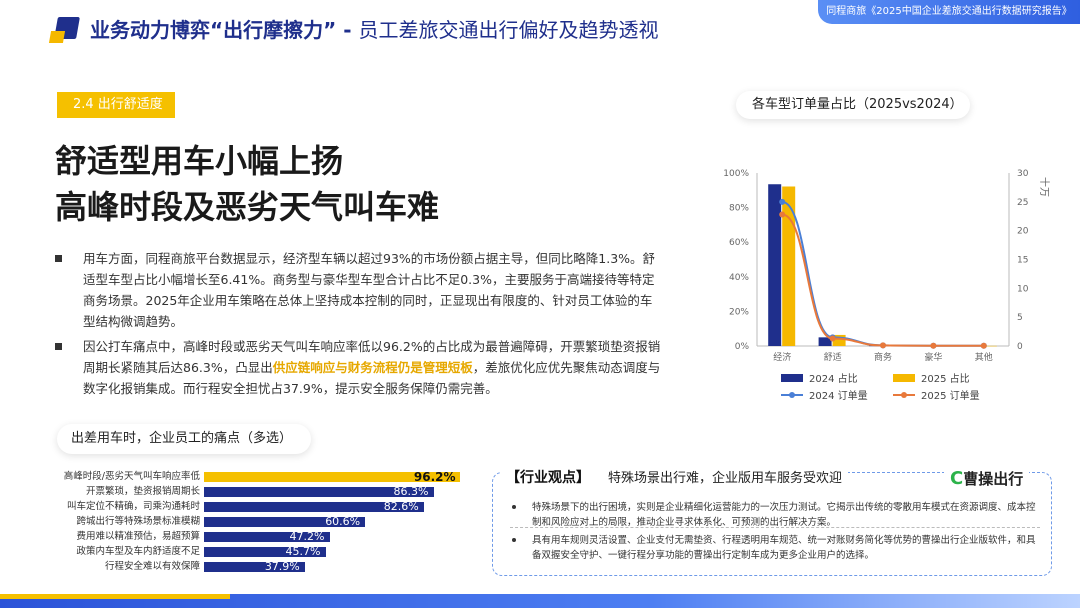 The height and width of the screenshot is (608, 1080). I want to click on pain-point-value: 82.6%, so click(401, 506).